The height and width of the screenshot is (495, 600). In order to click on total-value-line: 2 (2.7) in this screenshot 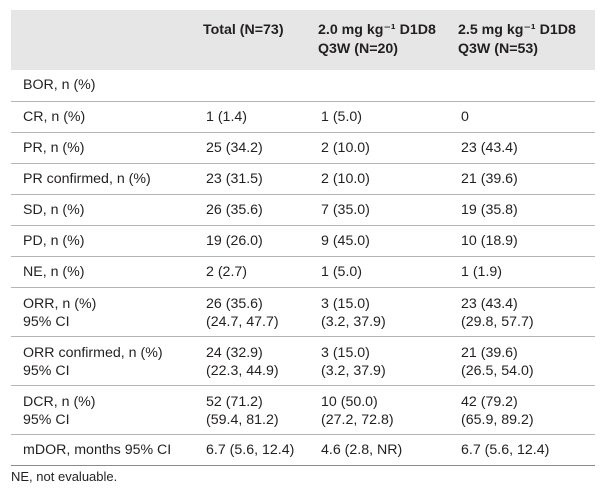, I will do `click(227, 271)`.